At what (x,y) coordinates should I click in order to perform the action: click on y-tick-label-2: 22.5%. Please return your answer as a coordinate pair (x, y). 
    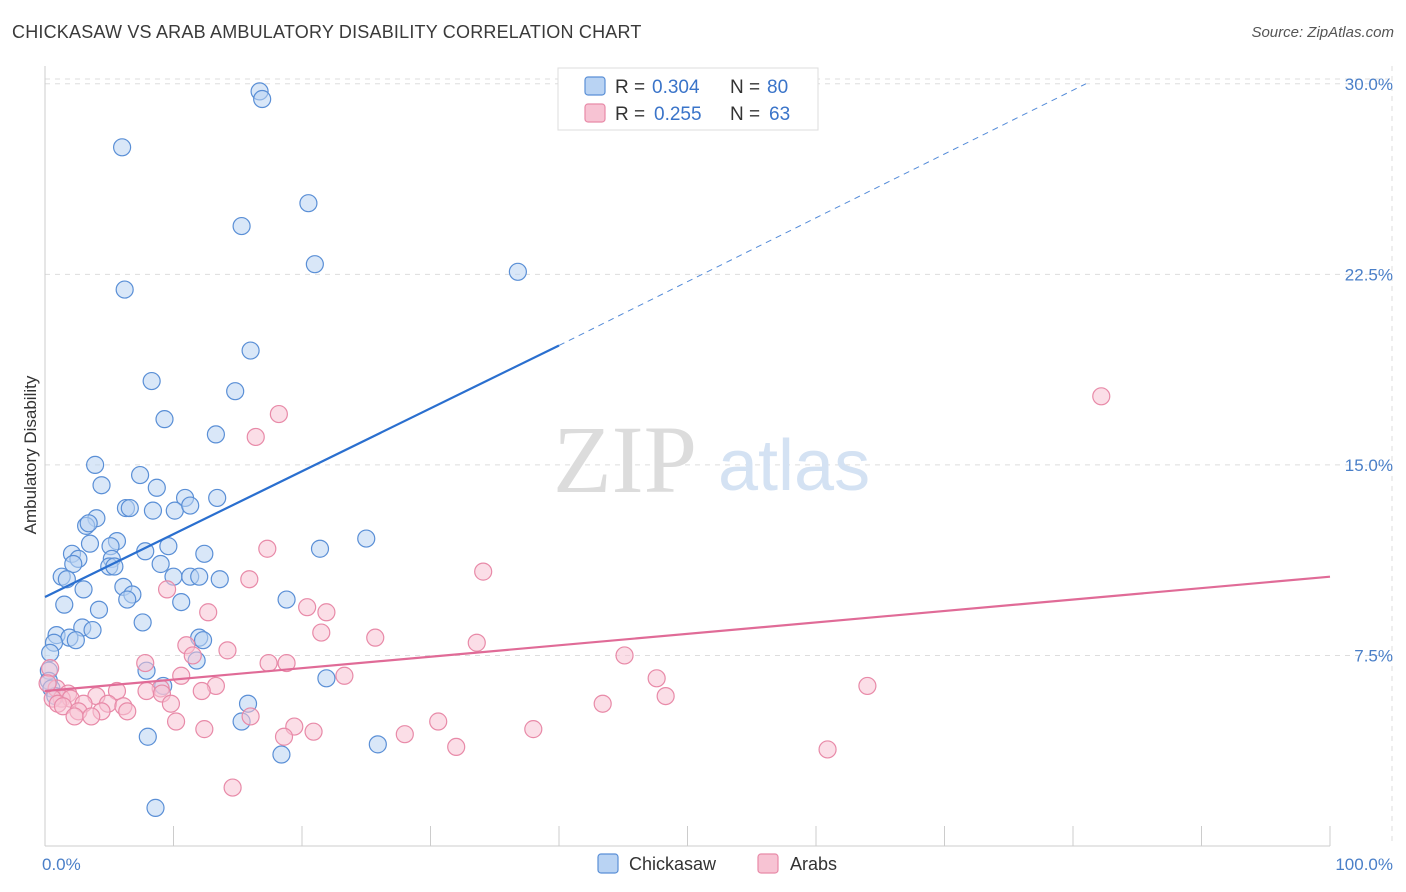
    Looking at the image, I should click on (1369, 274).